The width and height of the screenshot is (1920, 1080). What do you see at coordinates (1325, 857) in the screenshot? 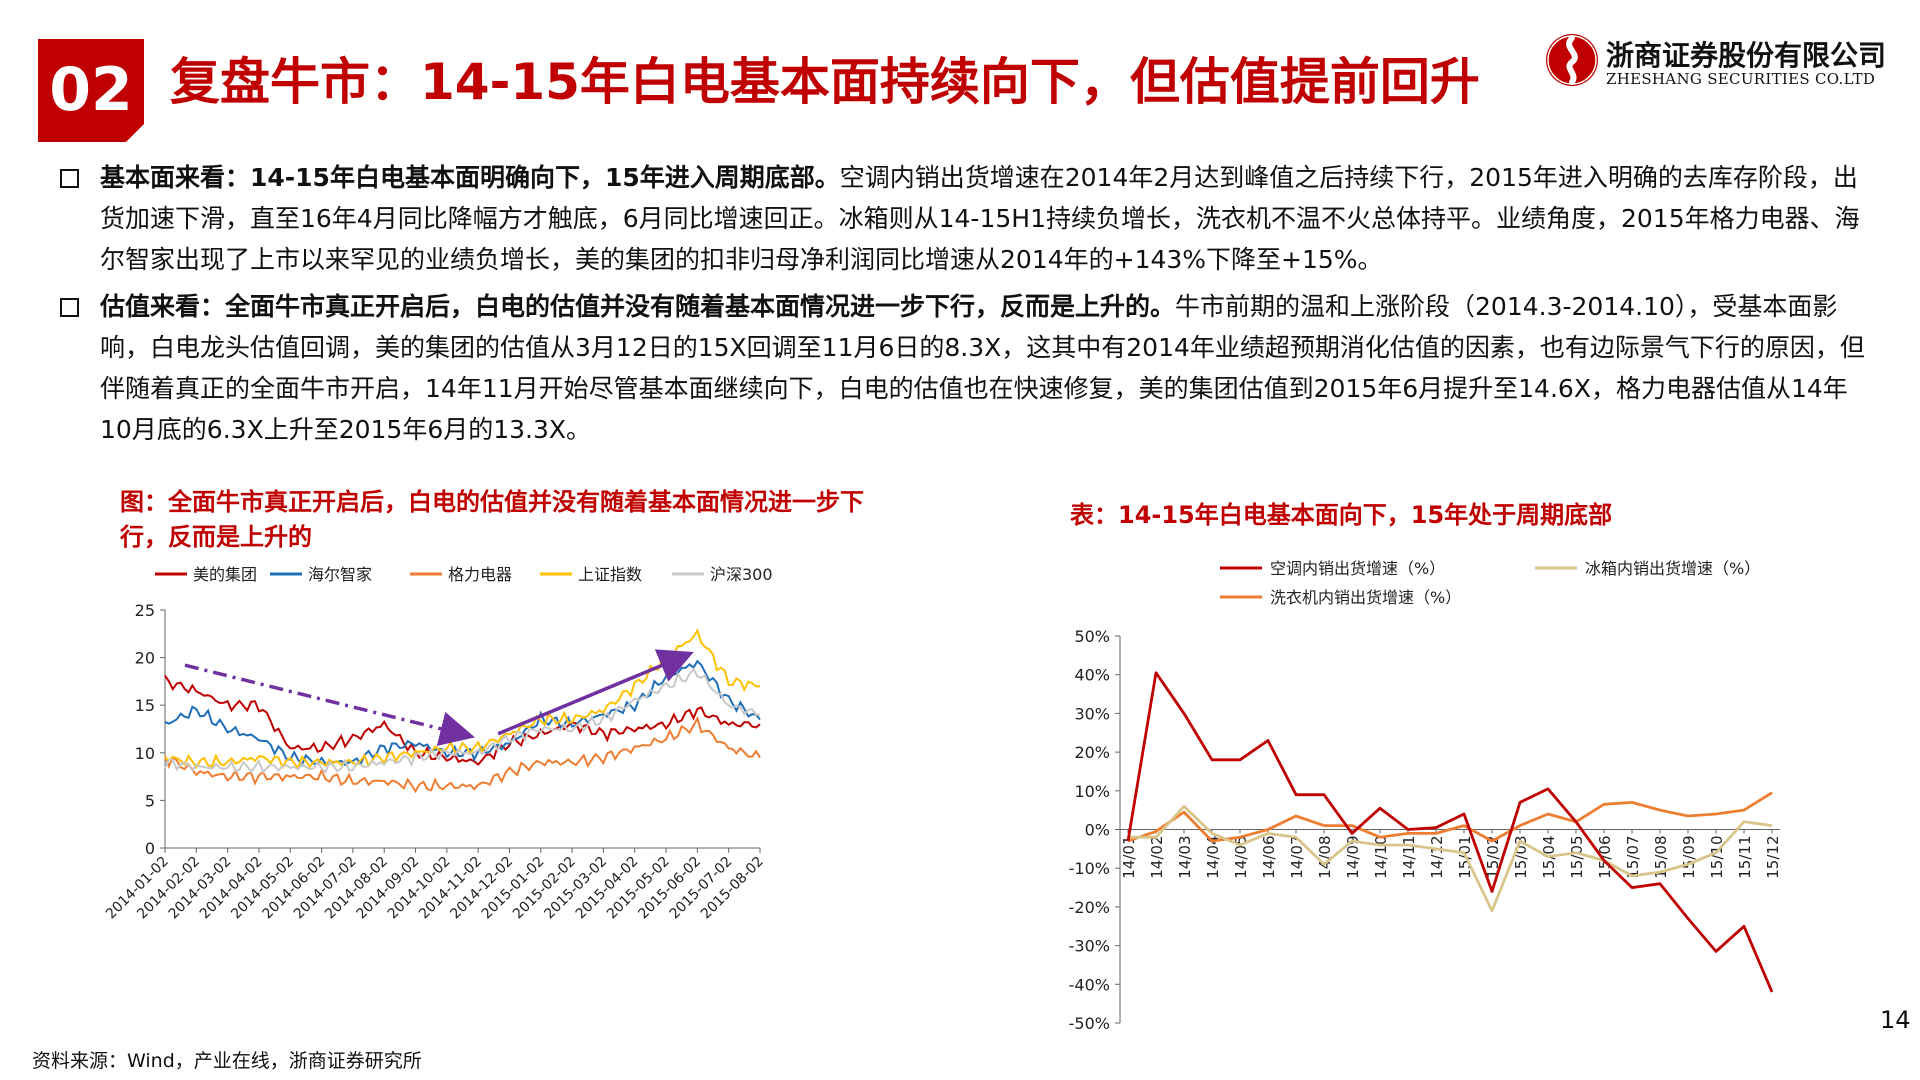
I see `x-tick-label: 14/08` at bounding box center [1325, 857].